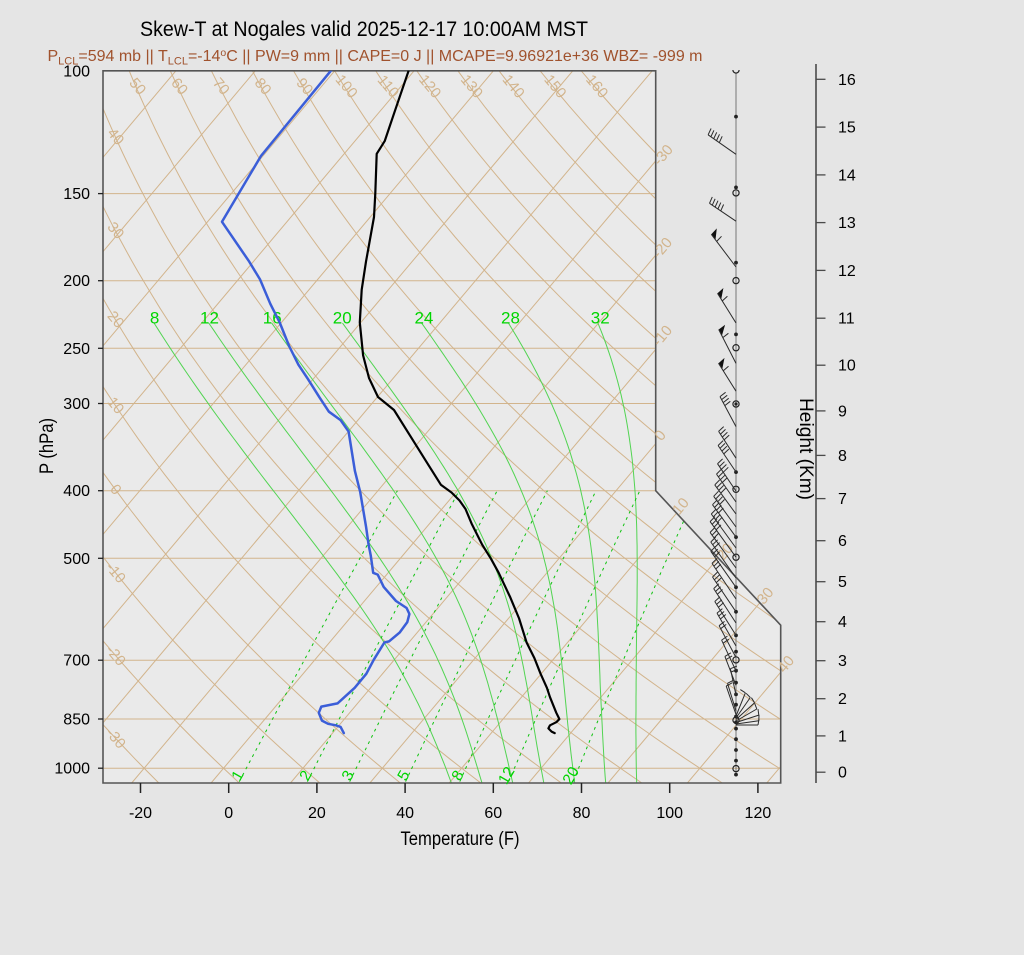  What do you see at coordinates (493, 813) in the screenshot?
I see `svg-text: 60` at bounding box center [493, 813].